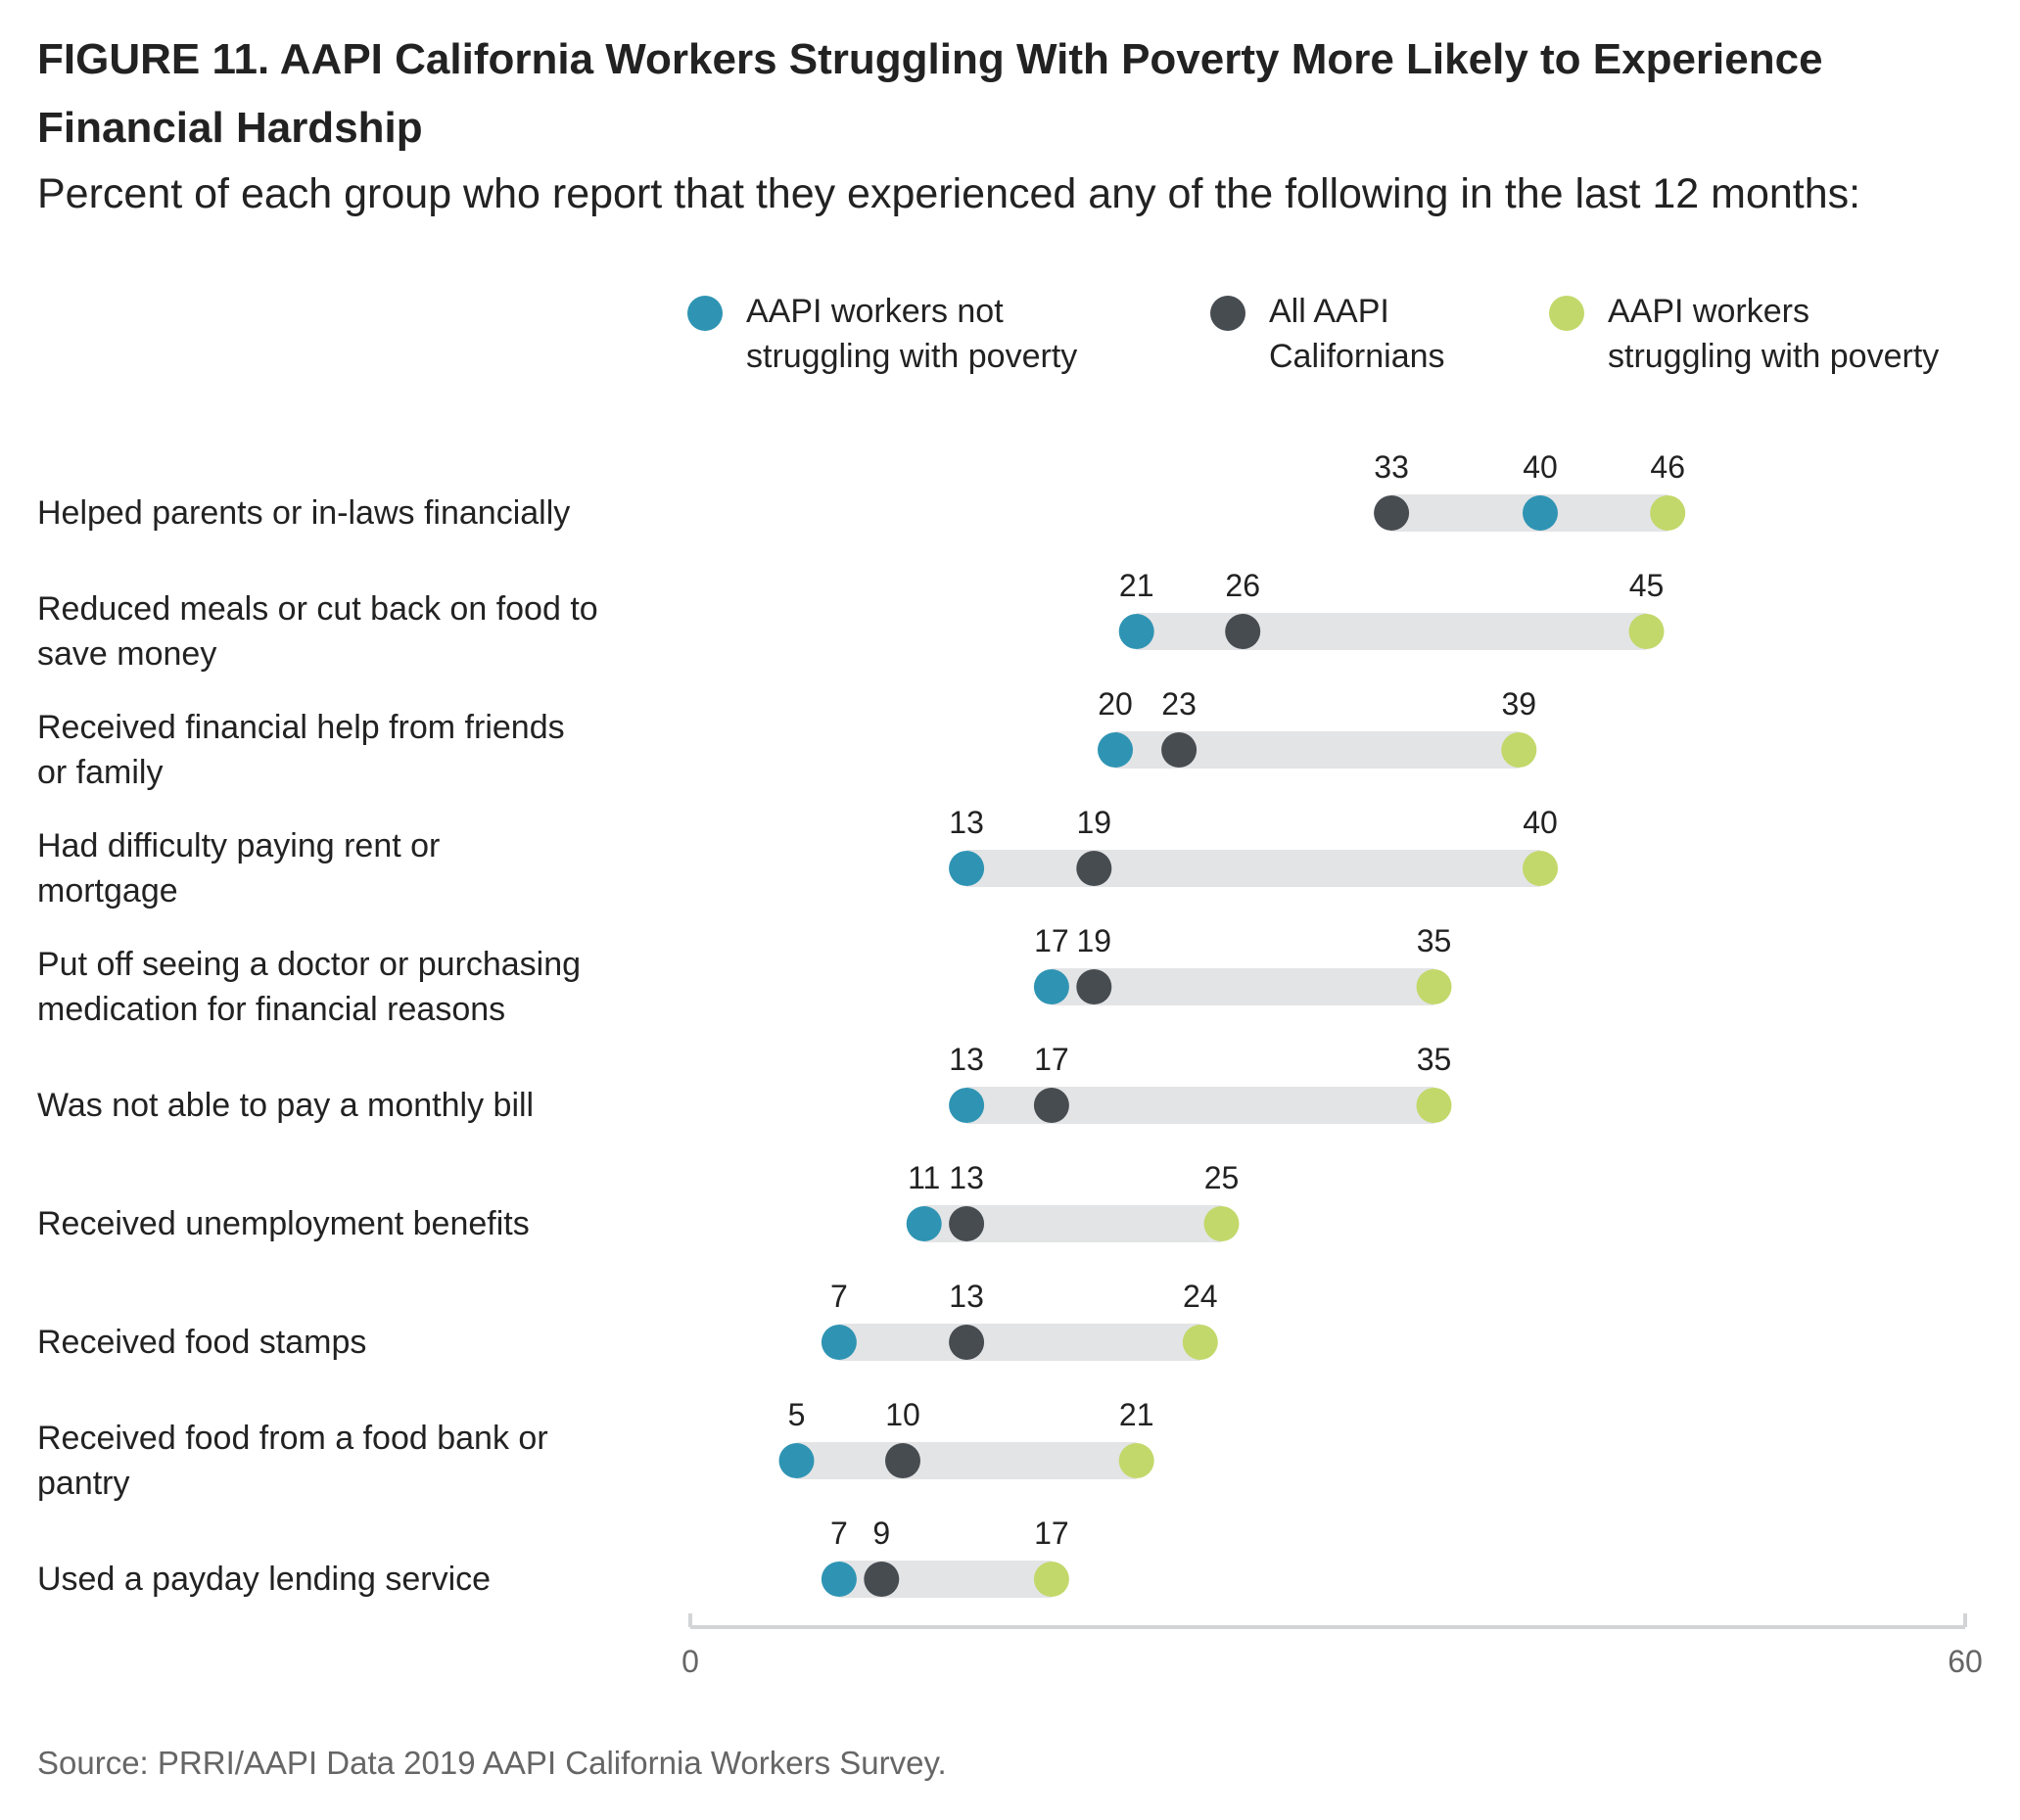 The width and height of the screenshot is (2020, 1820). Describe the element at coordinates (100, 772) in the screenshot. I see `category-label: or family` at that location.